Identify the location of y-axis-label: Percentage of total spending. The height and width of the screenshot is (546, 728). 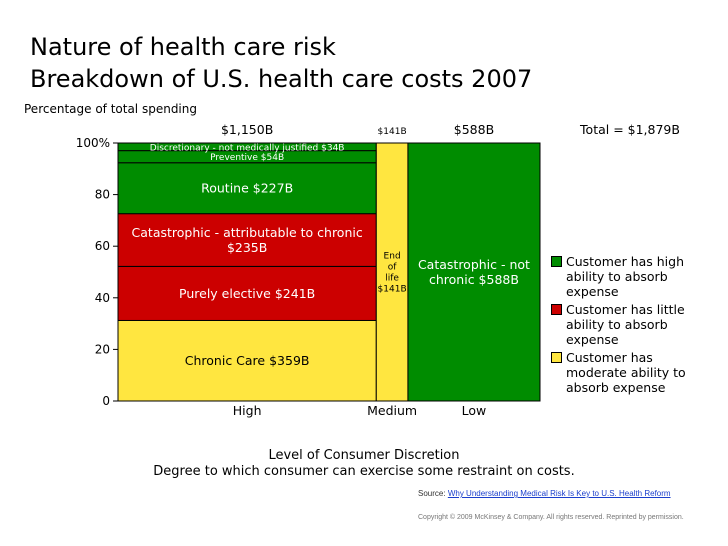
(110, 109).